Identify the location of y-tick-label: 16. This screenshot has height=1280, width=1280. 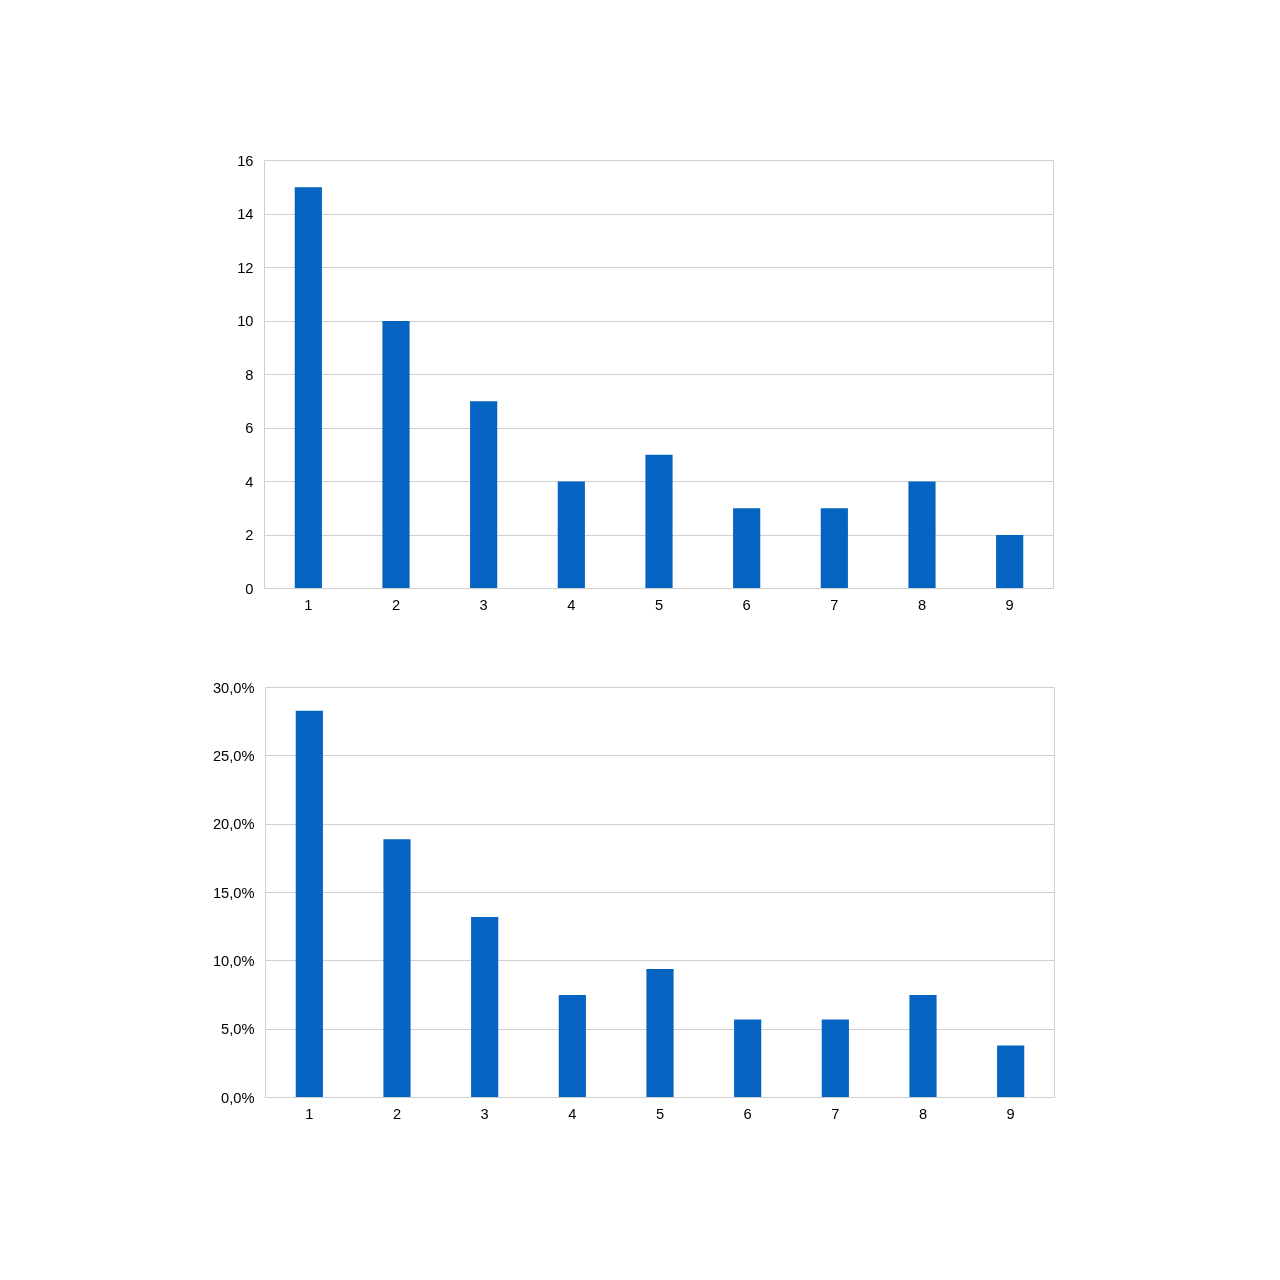
(245, 160).